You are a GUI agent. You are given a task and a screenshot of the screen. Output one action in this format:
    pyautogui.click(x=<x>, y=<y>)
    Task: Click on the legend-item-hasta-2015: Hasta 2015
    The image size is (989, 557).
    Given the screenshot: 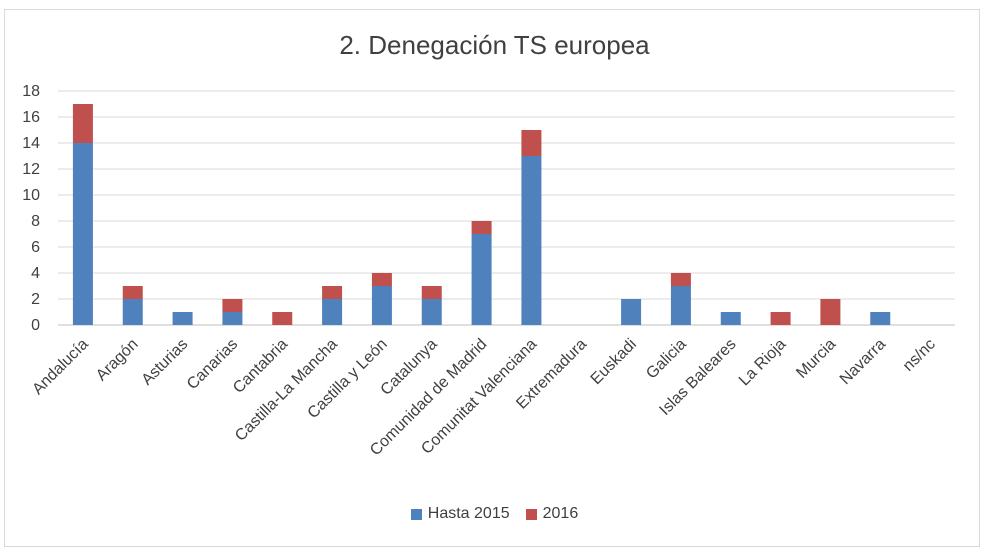 What is the action you would take?
    pyautogui.click(x=460, y=514)
    